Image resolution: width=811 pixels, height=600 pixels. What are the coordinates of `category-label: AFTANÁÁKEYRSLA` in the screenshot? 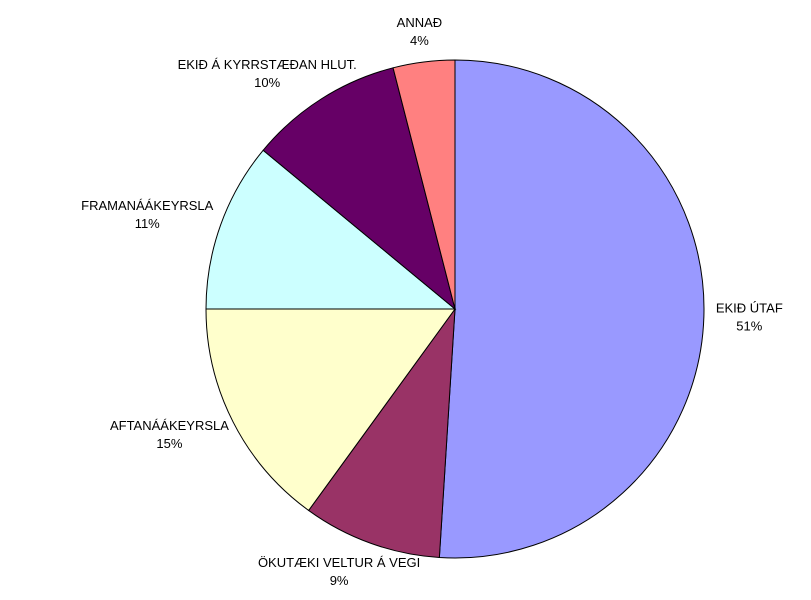 It's located at (169, 426).